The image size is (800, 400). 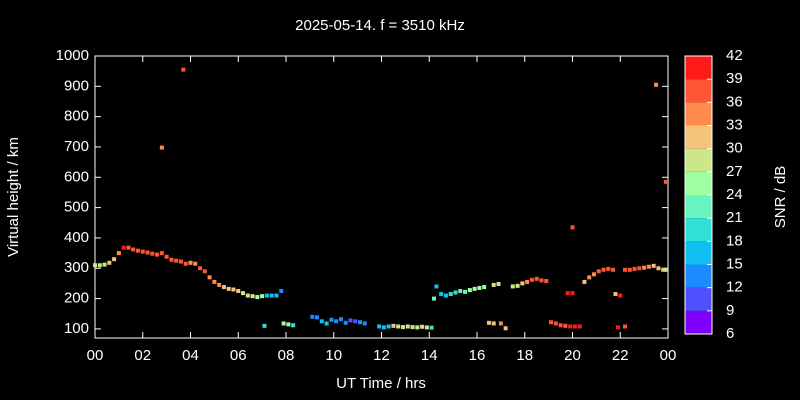 What do you see at coordinates (13, 197) in the screenshot?
I see `y-axis-label: Virtual height / km` at bounding box center [13, 197].